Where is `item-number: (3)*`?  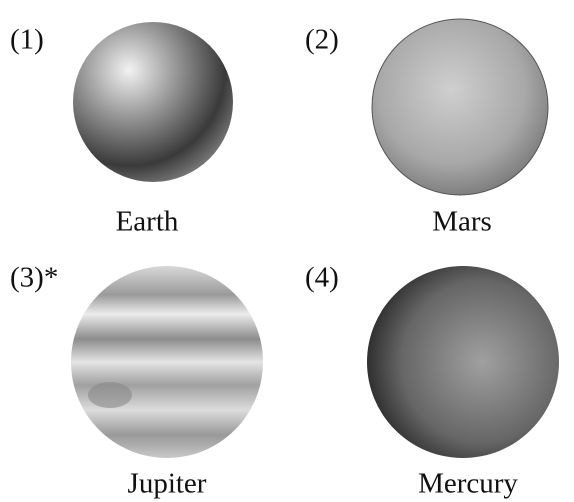
item-number: (3)* is located at coordinates (34, 278).